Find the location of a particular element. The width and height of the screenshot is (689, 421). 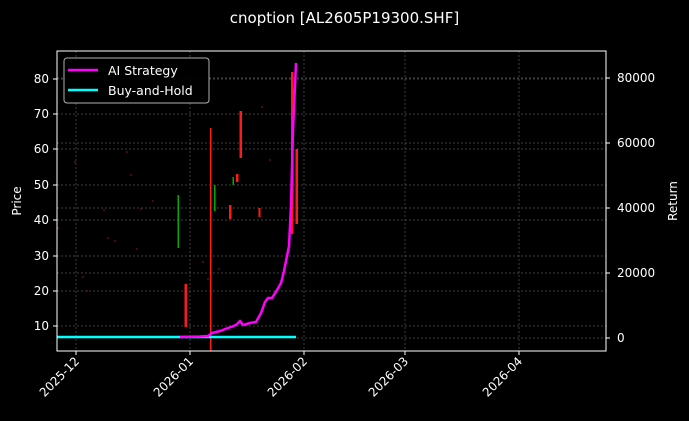

right-tick: 80000 is located at coordinates (636, 78).